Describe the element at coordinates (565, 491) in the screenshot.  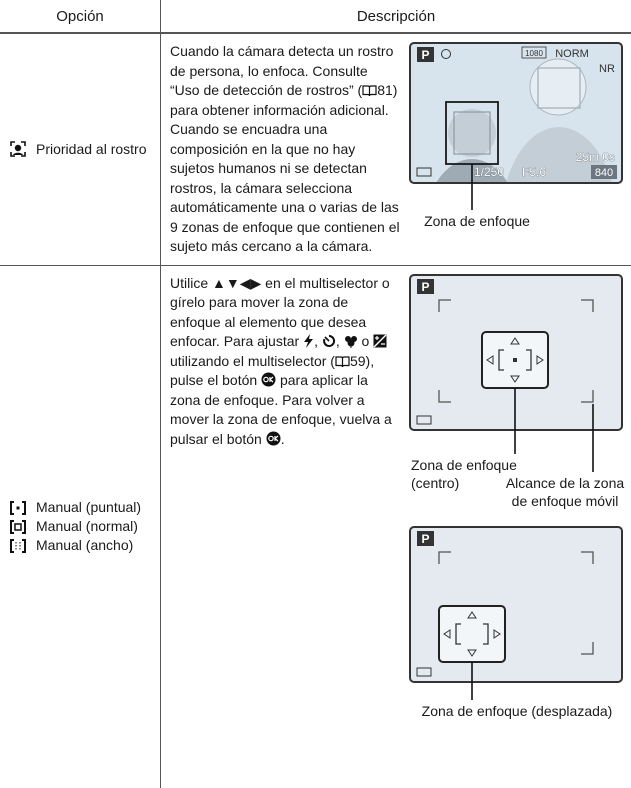
I see `caption: Alcance de la zona de enfoque móvil` at that location.